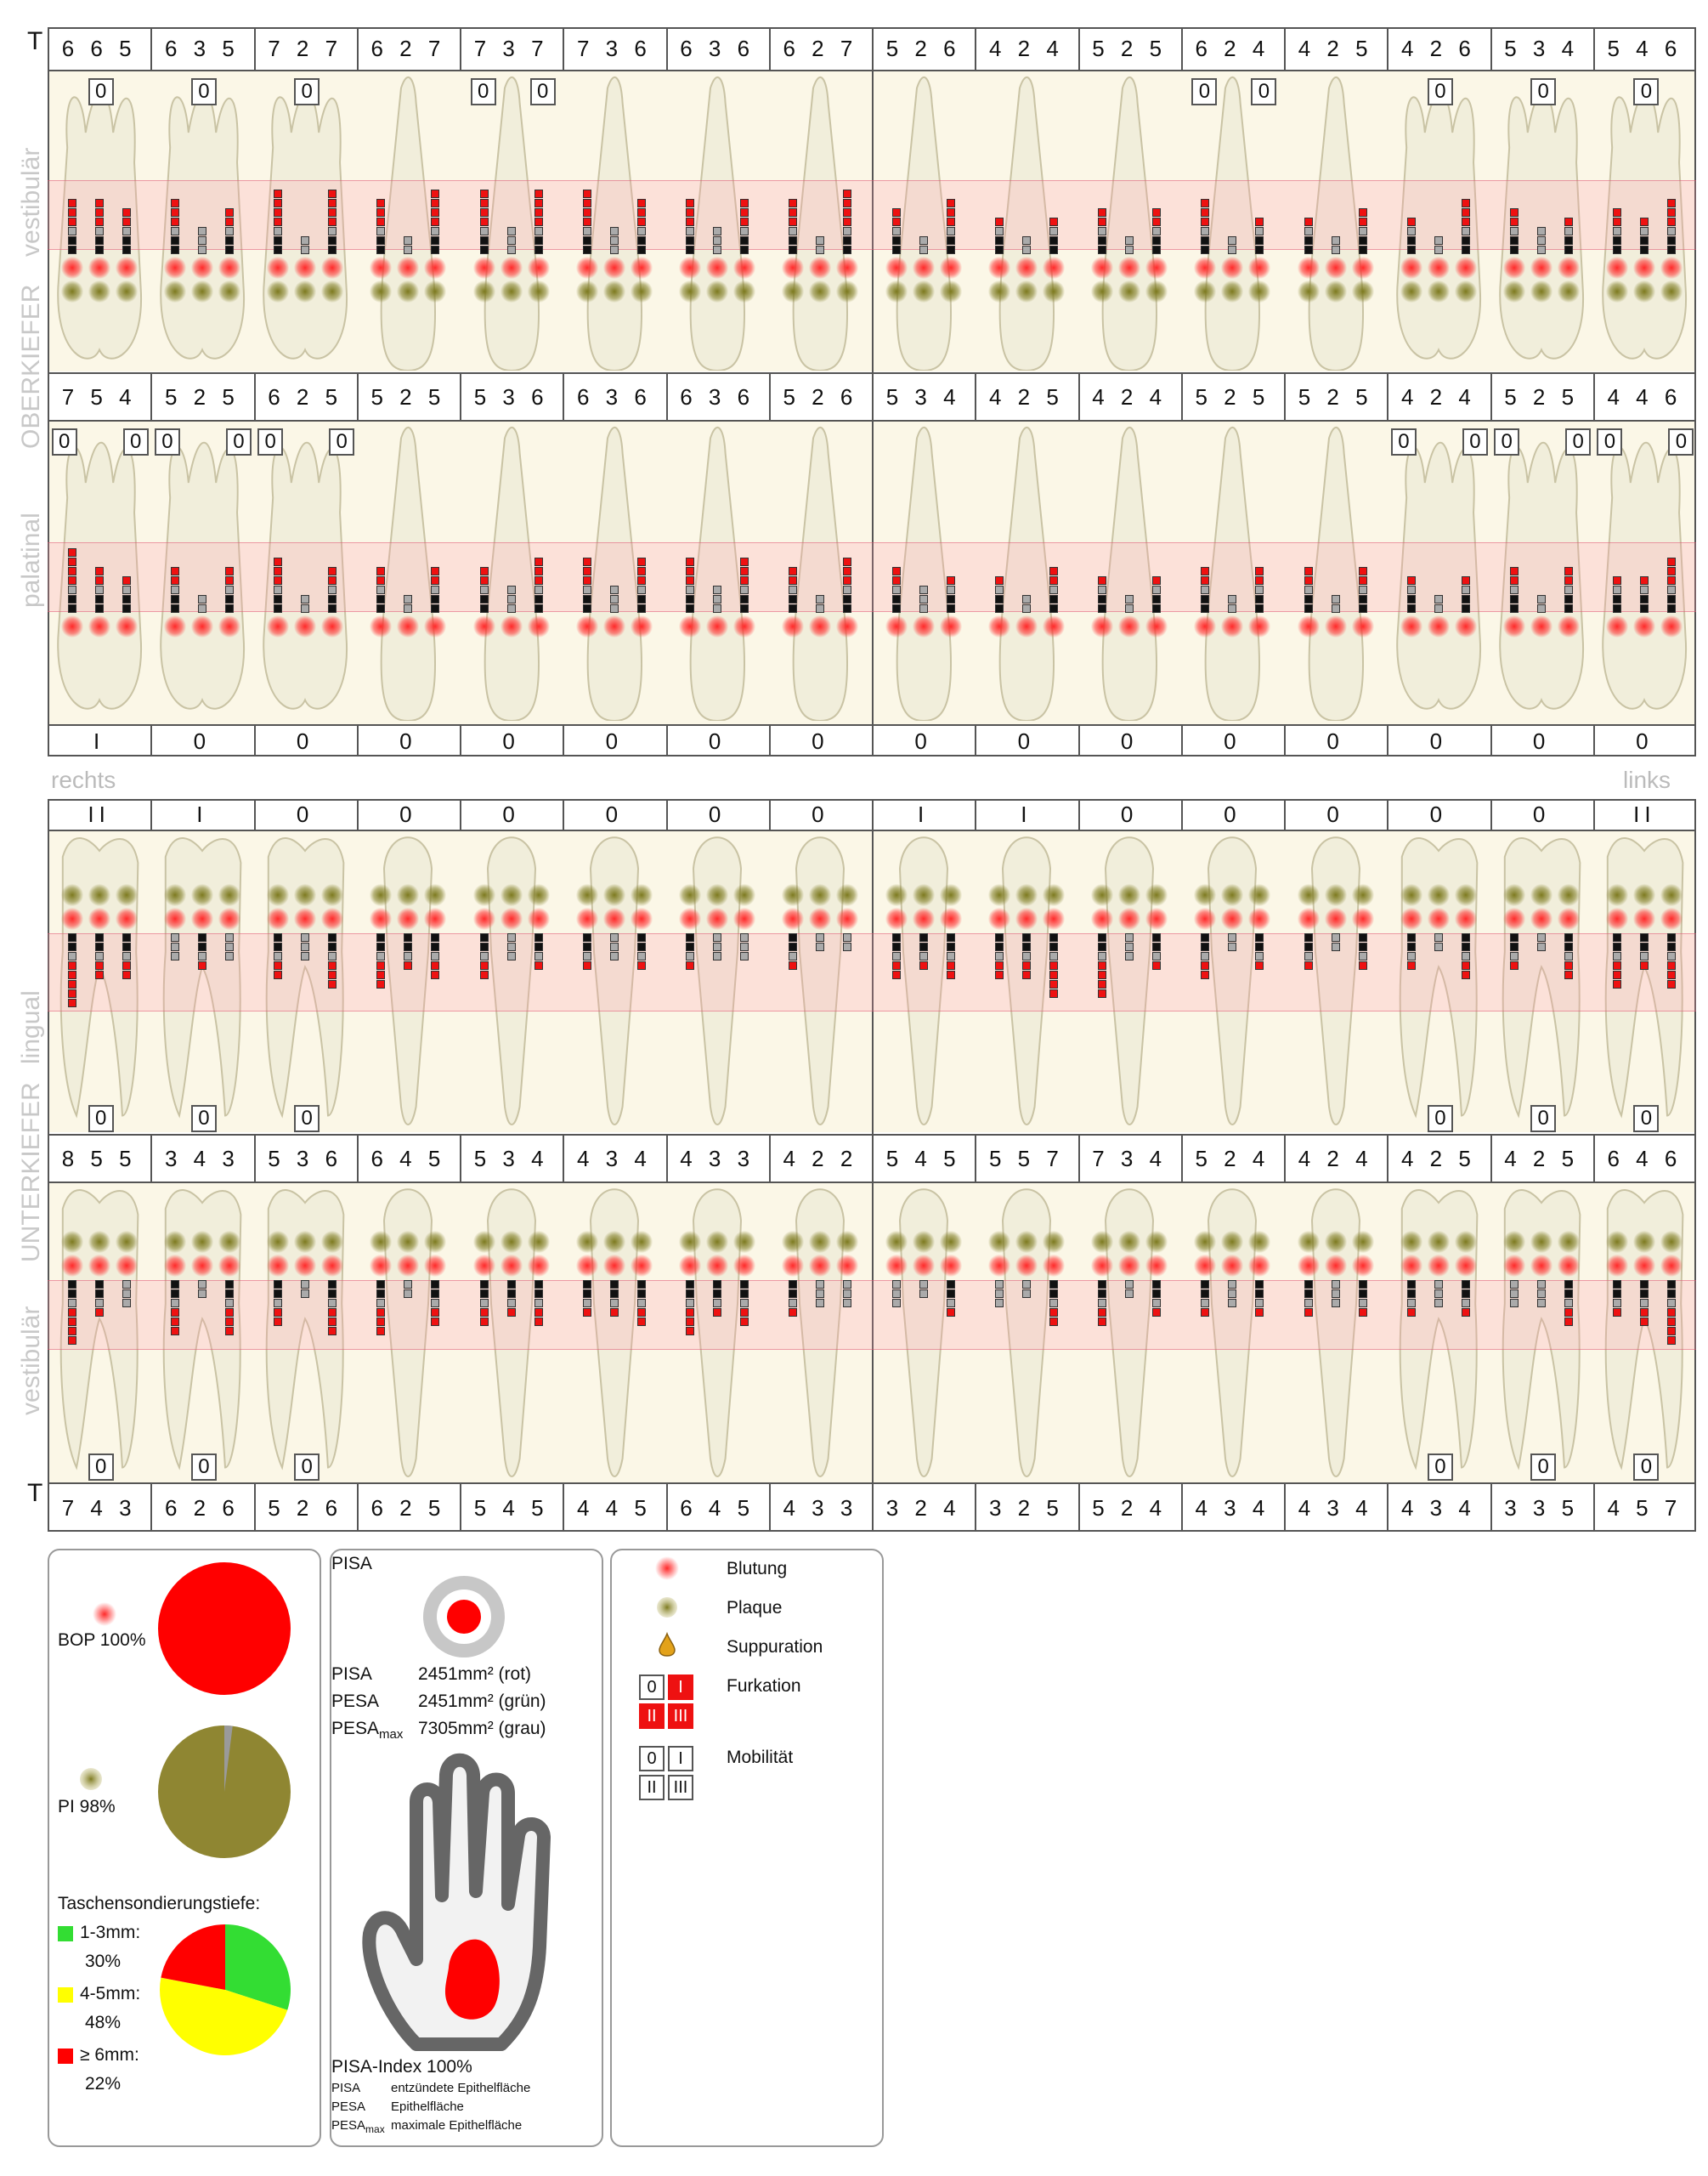  What do you see at coordinates (652, 1687) in the screenshot?
I see `furcation-symbol: 0` at bounding box center [652, 1687].